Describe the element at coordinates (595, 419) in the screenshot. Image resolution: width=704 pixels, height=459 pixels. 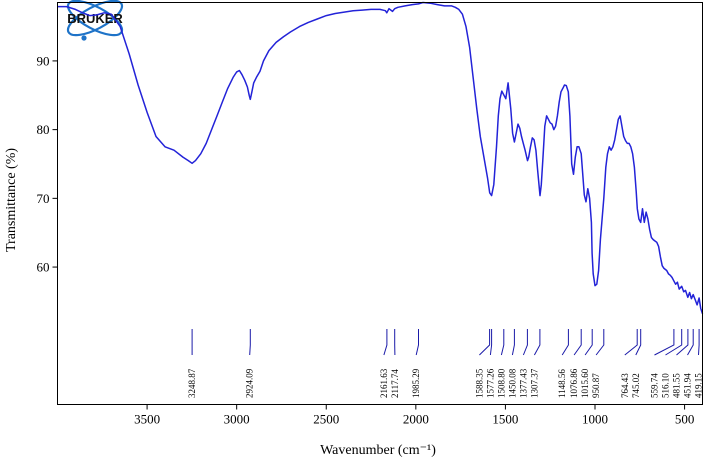
I see `x-tick-label: 1000` at that location.